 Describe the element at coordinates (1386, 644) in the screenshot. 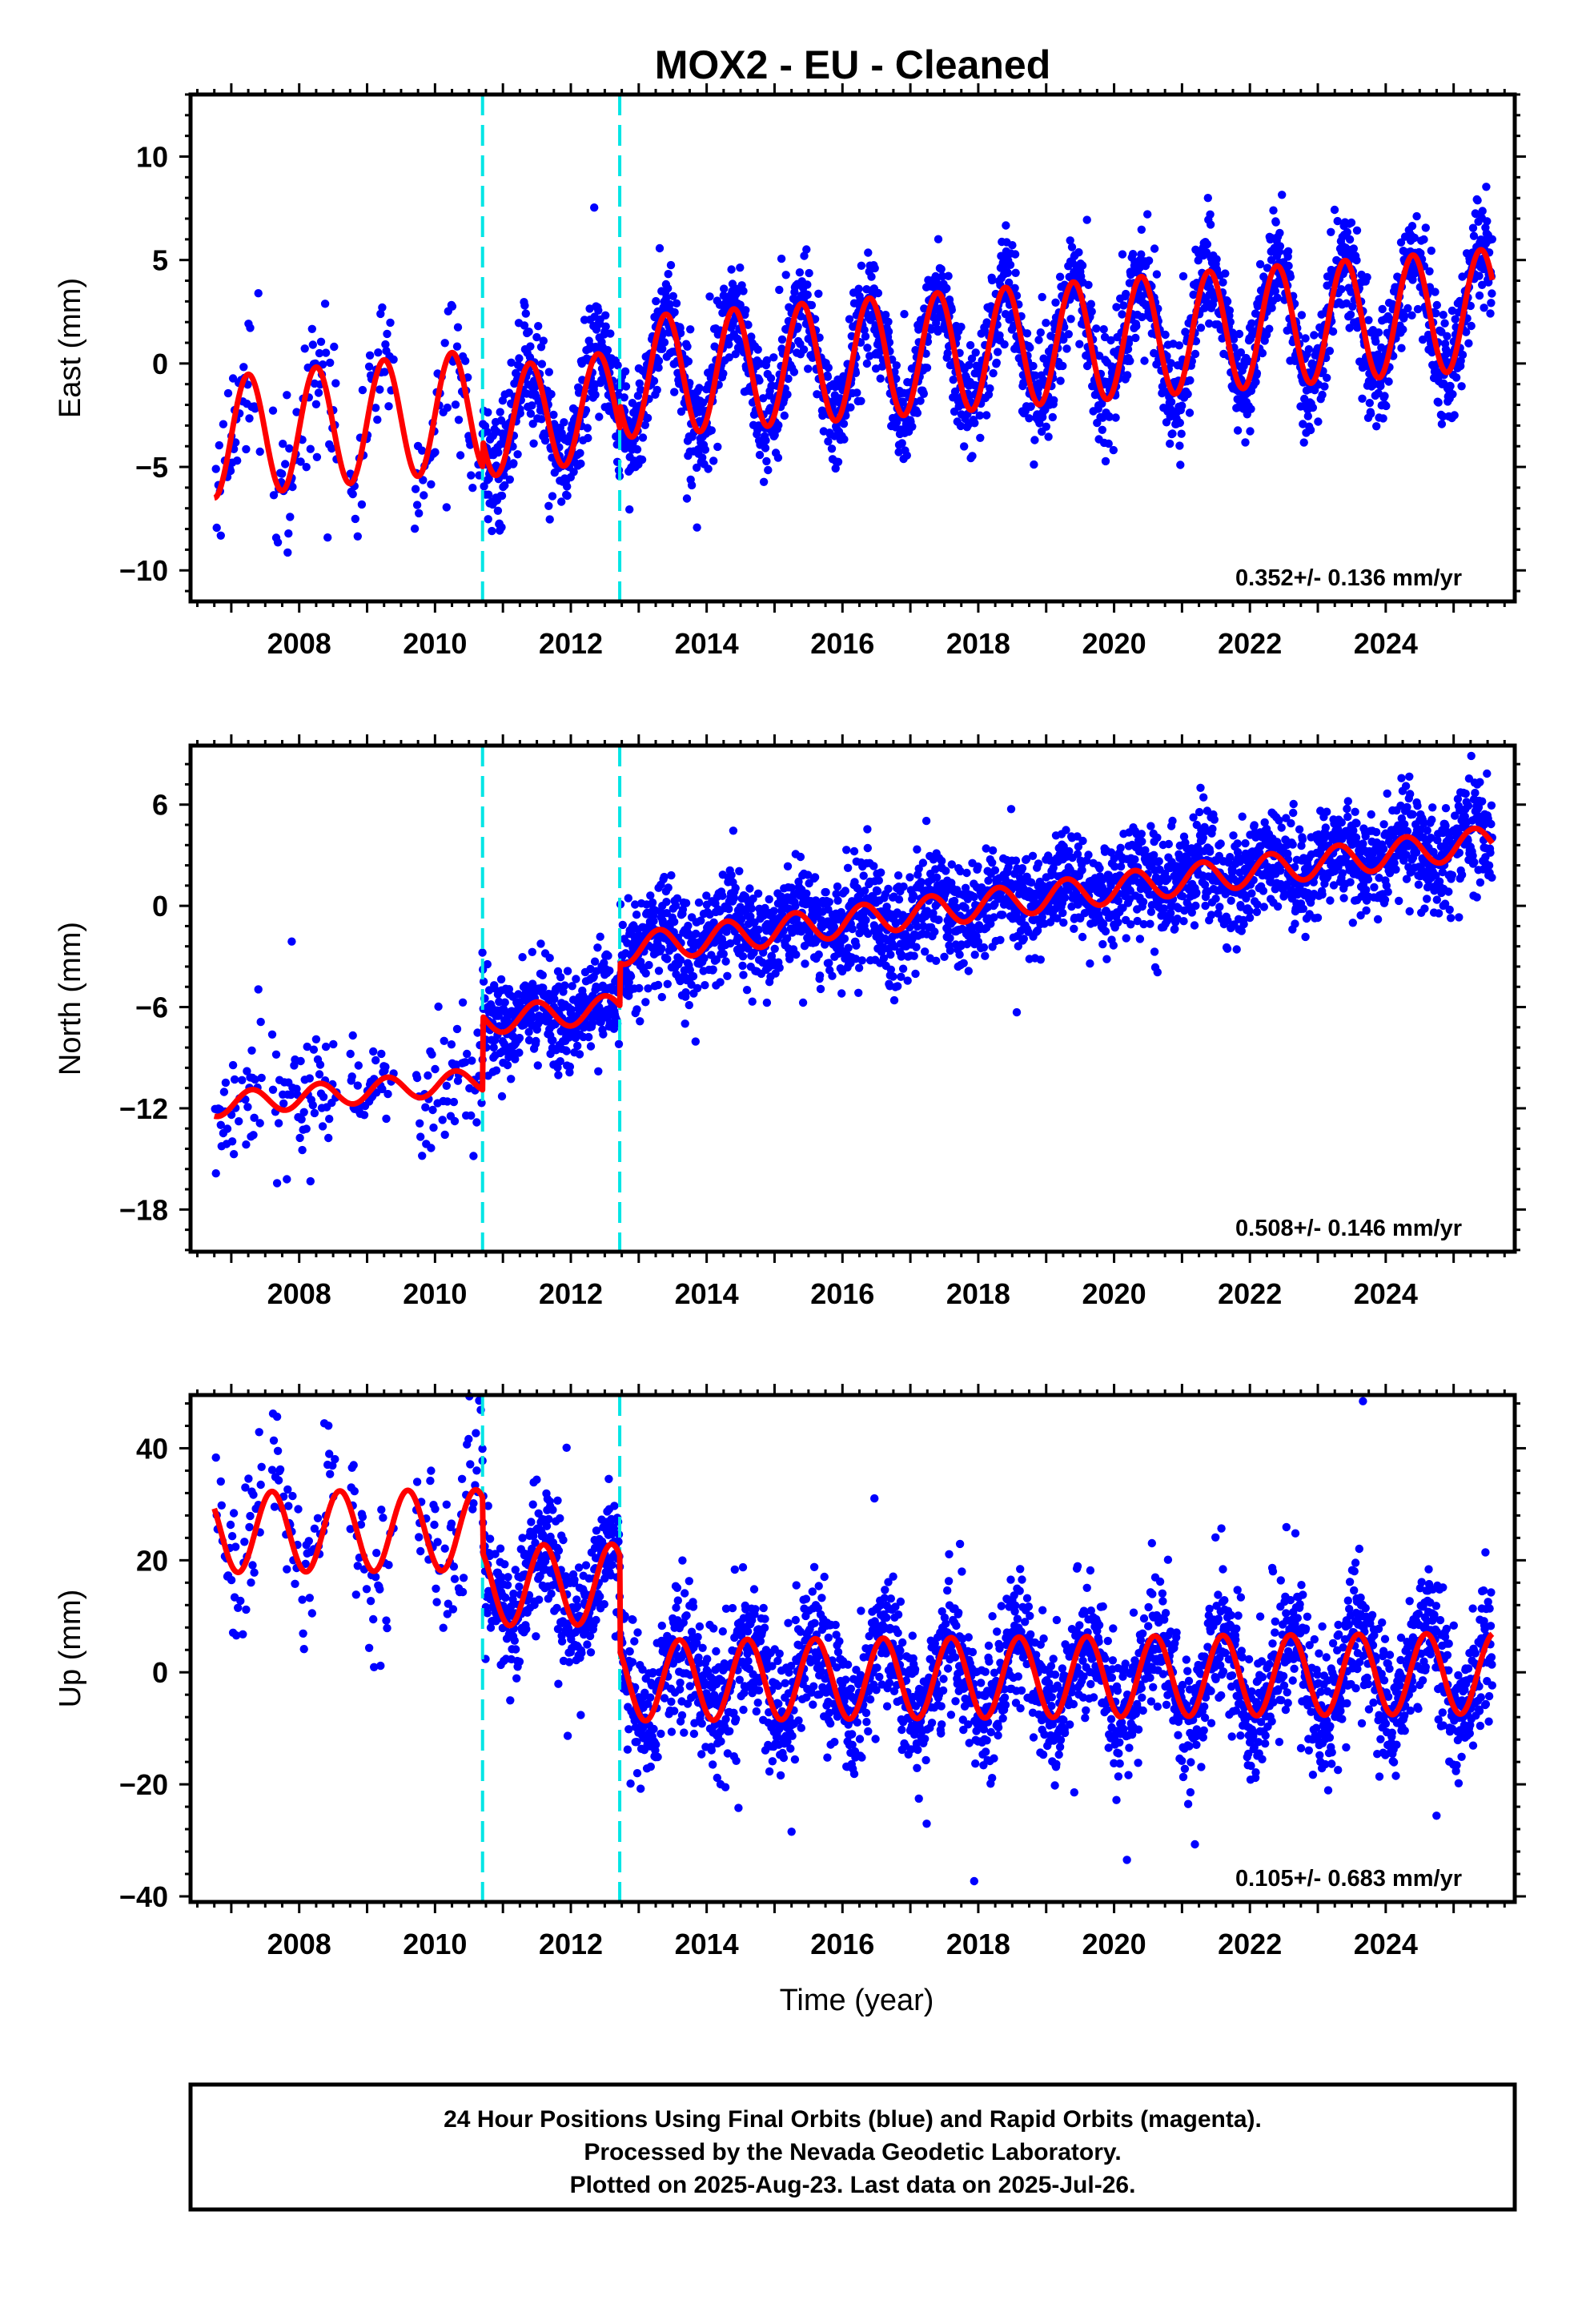

I see `x-tick-label: 2024` at that location.